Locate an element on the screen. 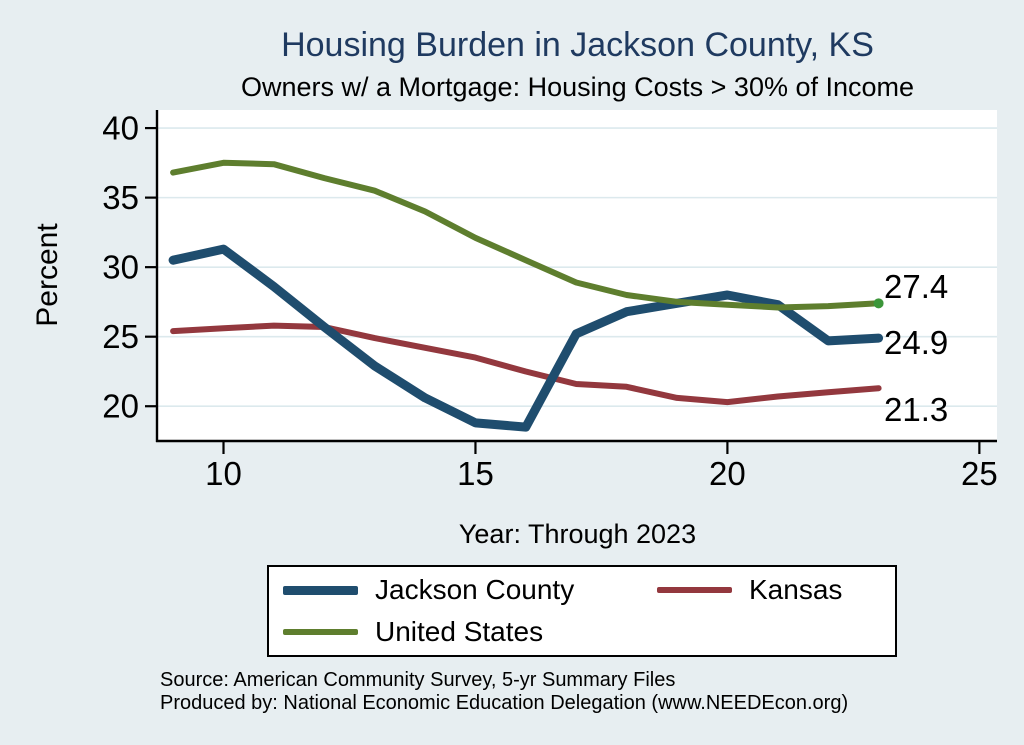 This screenshot has width=1024, height=745. legend-item-kansas: Kansas is located at coordinates (776, 590).